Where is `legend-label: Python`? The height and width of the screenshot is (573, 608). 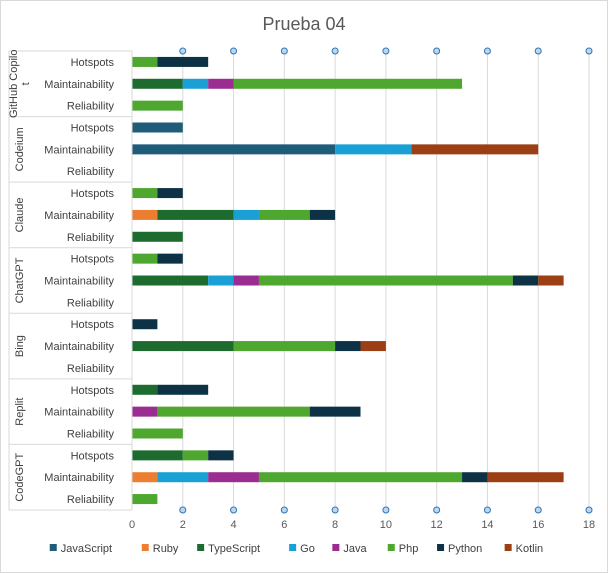
legend-label: Python is located at coordinates (465, 549).